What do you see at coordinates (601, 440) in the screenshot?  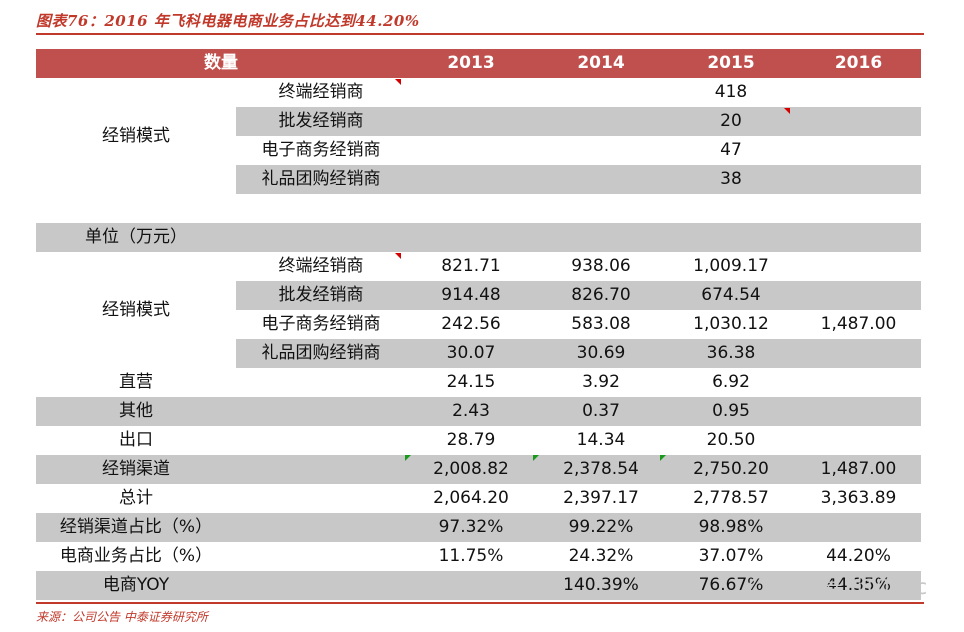 I see `cell: 14.34` at bounding box center [601, 440].